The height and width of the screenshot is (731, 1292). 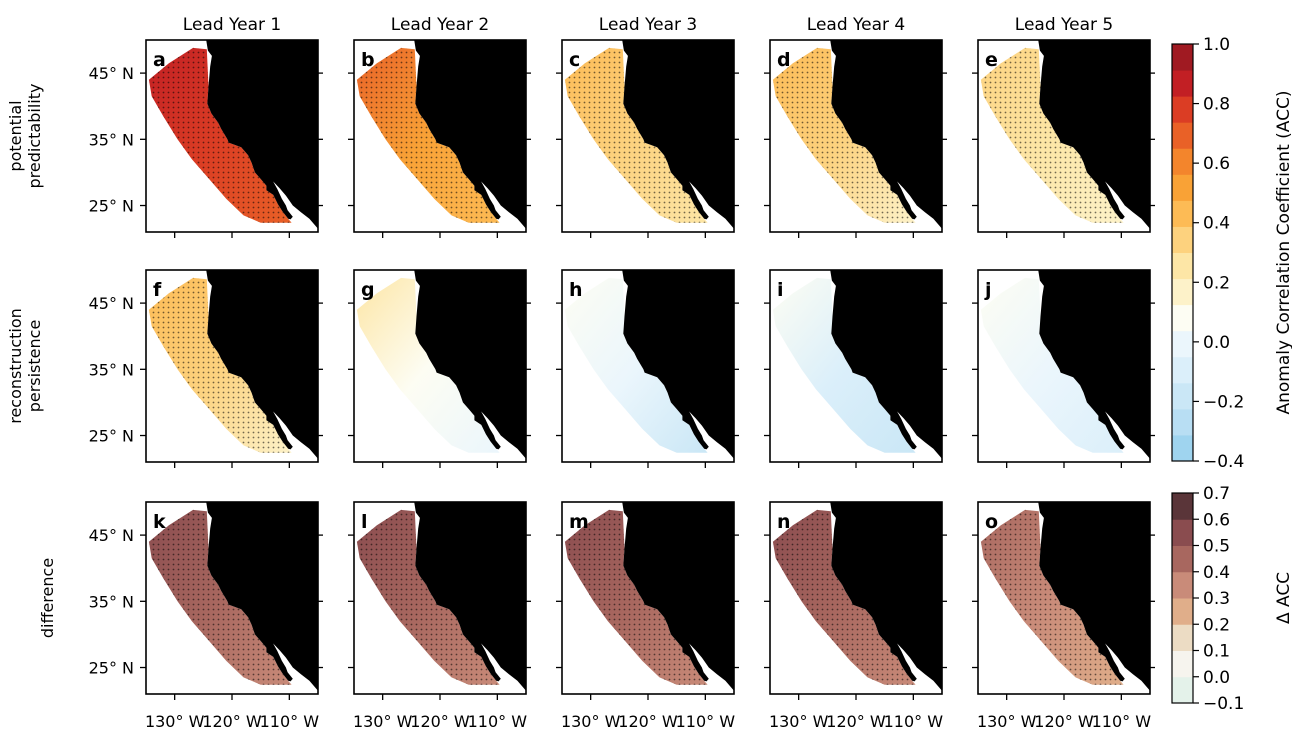 What do you see at coordinates (1216, 45) in the screenshot?
I see `colorbar-tick-label: 1.0` at bounding box center [1216, 45].